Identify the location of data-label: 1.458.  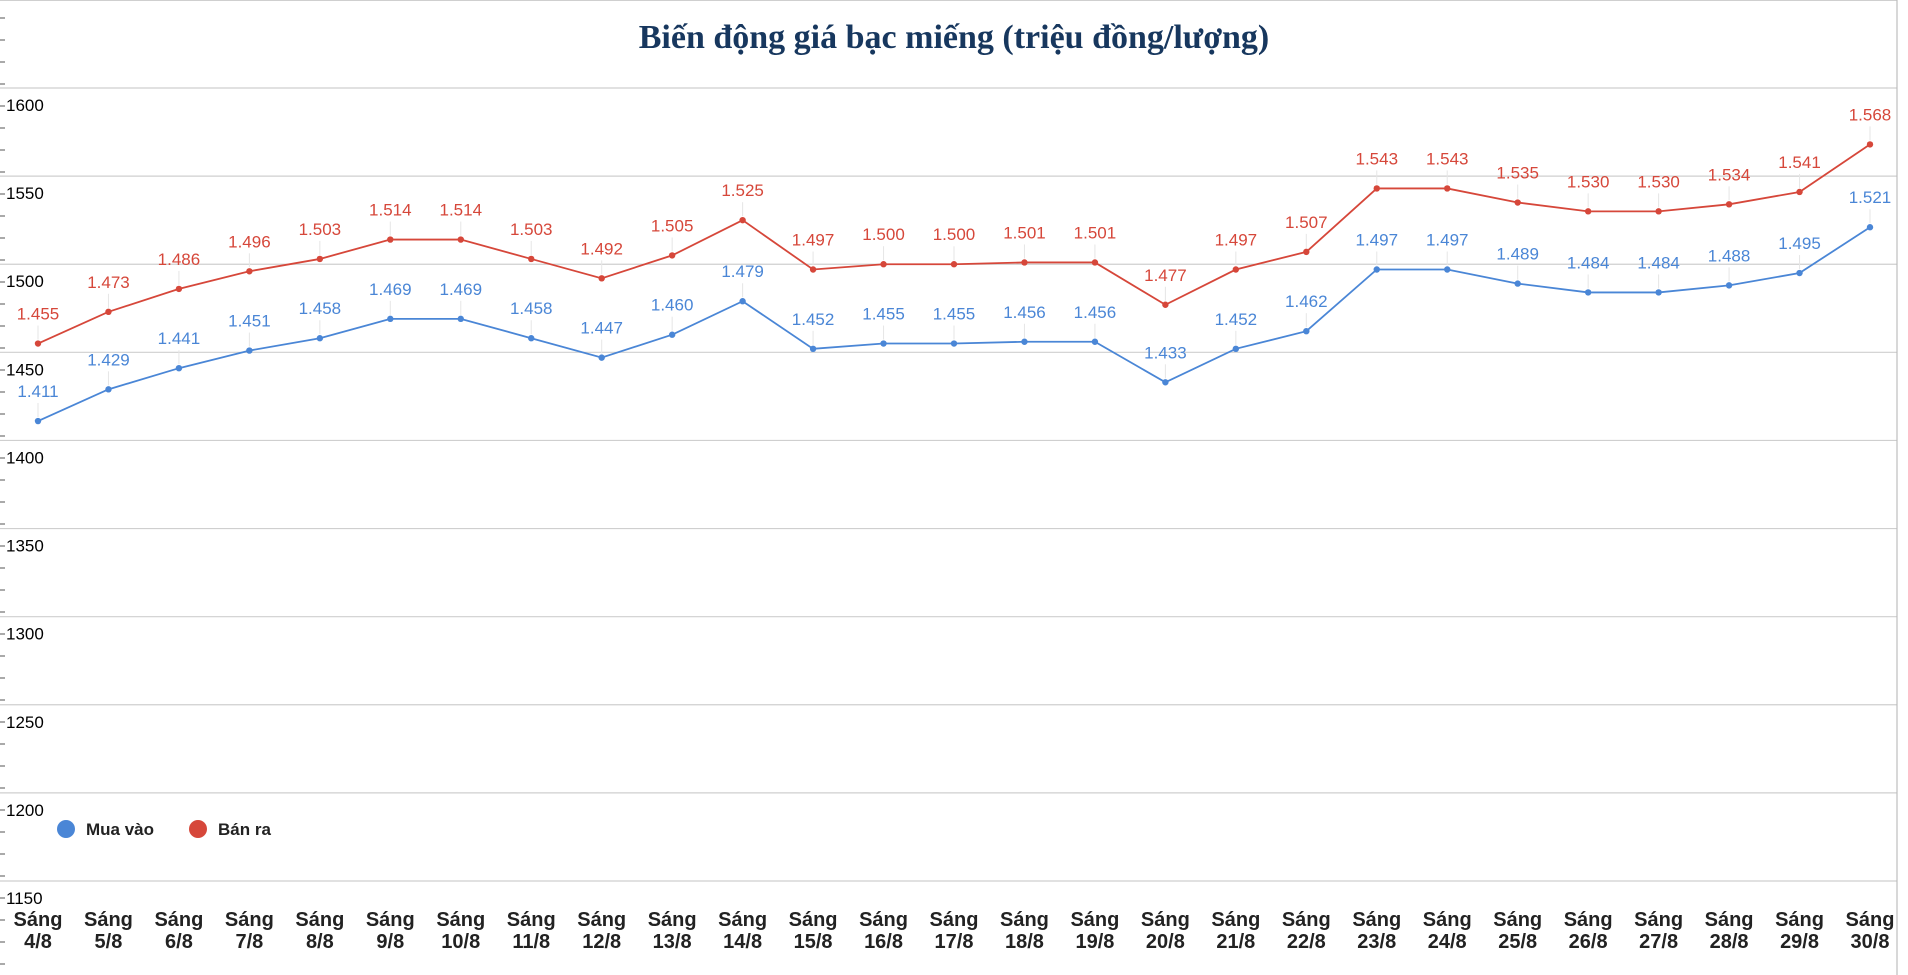
(531, 308).